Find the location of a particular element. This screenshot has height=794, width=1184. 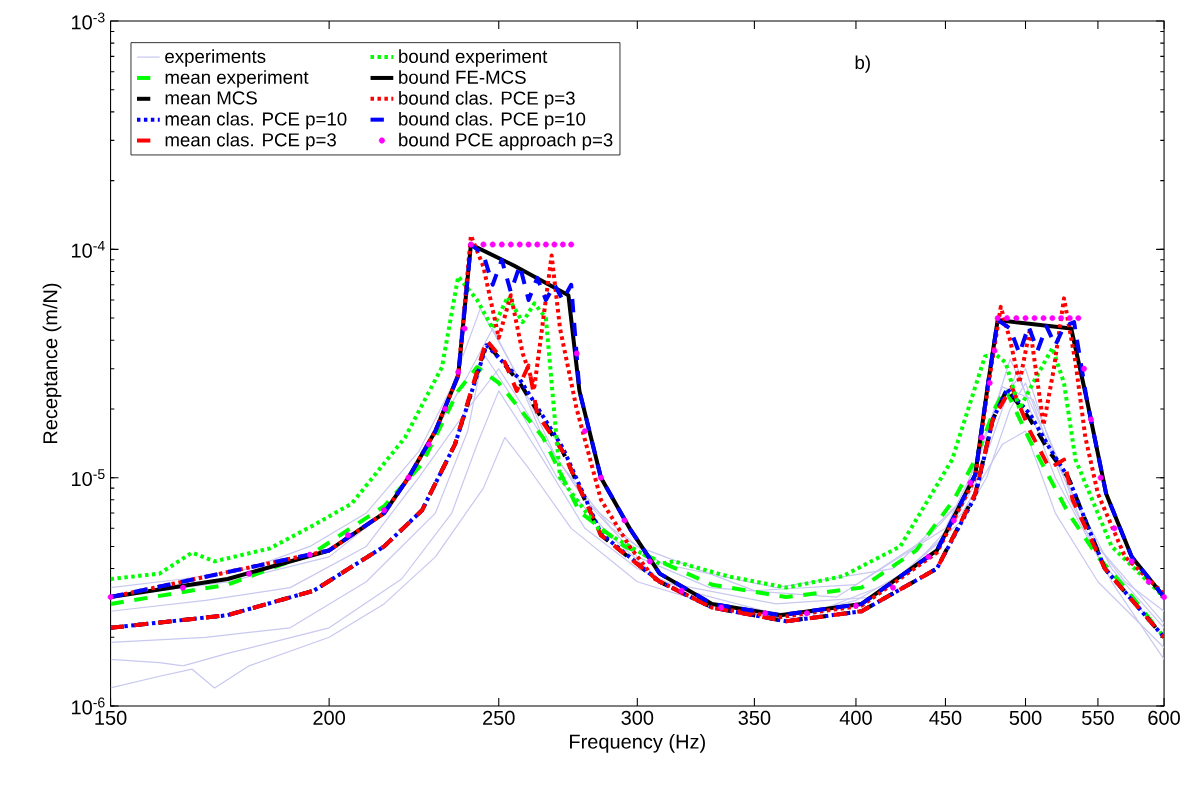

y-tick-label: 10$^{-5}$ is located at coordinates (88, 478).